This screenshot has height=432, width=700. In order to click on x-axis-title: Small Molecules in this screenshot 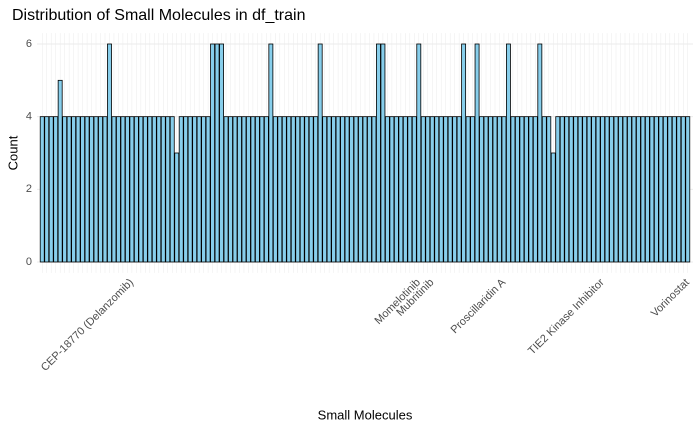, I will do `click(365, 414)`.